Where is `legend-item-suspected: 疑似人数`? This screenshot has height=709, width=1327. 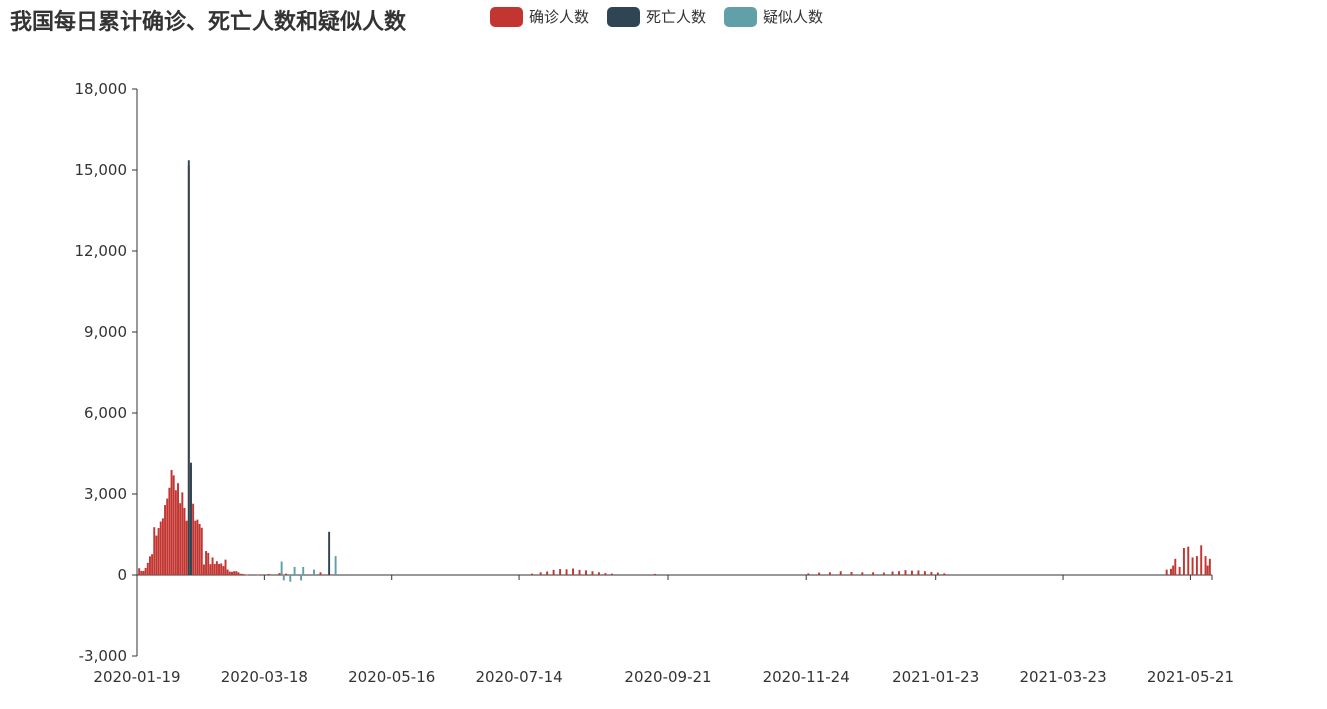 legend-item-suspected: 疑似人数 is located at coordinates (773, 16).